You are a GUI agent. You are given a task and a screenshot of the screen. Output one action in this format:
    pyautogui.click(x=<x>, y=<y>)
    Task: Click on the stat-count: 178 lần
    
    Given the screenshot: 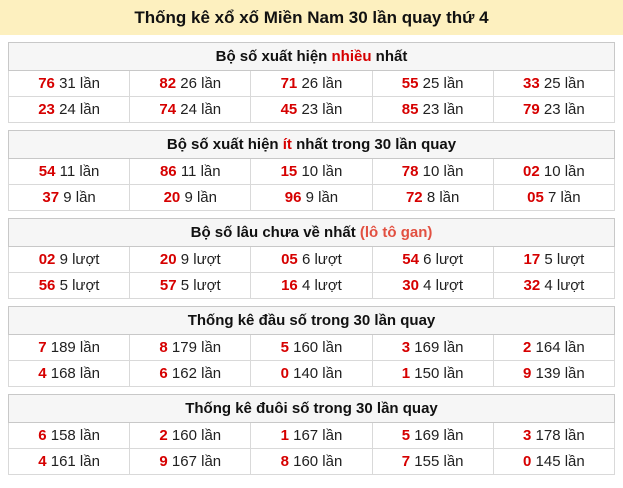 What is the action you would take?
    pyautogui.click(x=560, y=435)
    